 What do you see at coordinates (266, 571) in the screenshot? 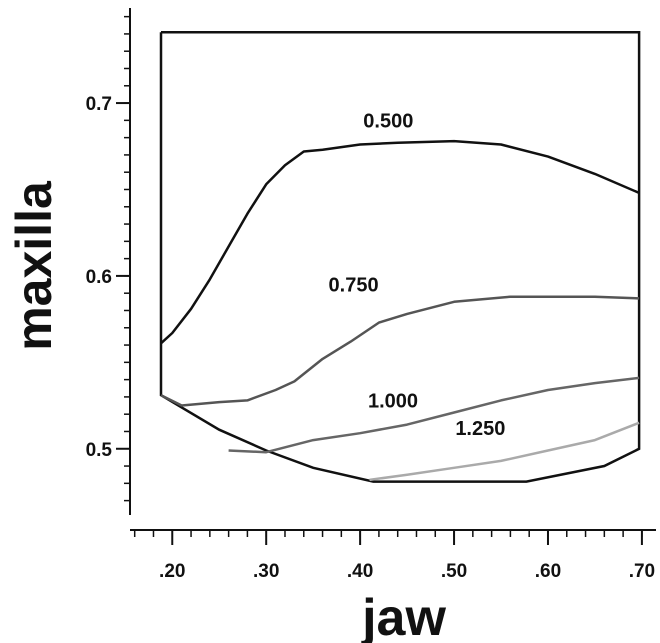
I see `x-tick-label: .30` at bounding box center [266, 571].